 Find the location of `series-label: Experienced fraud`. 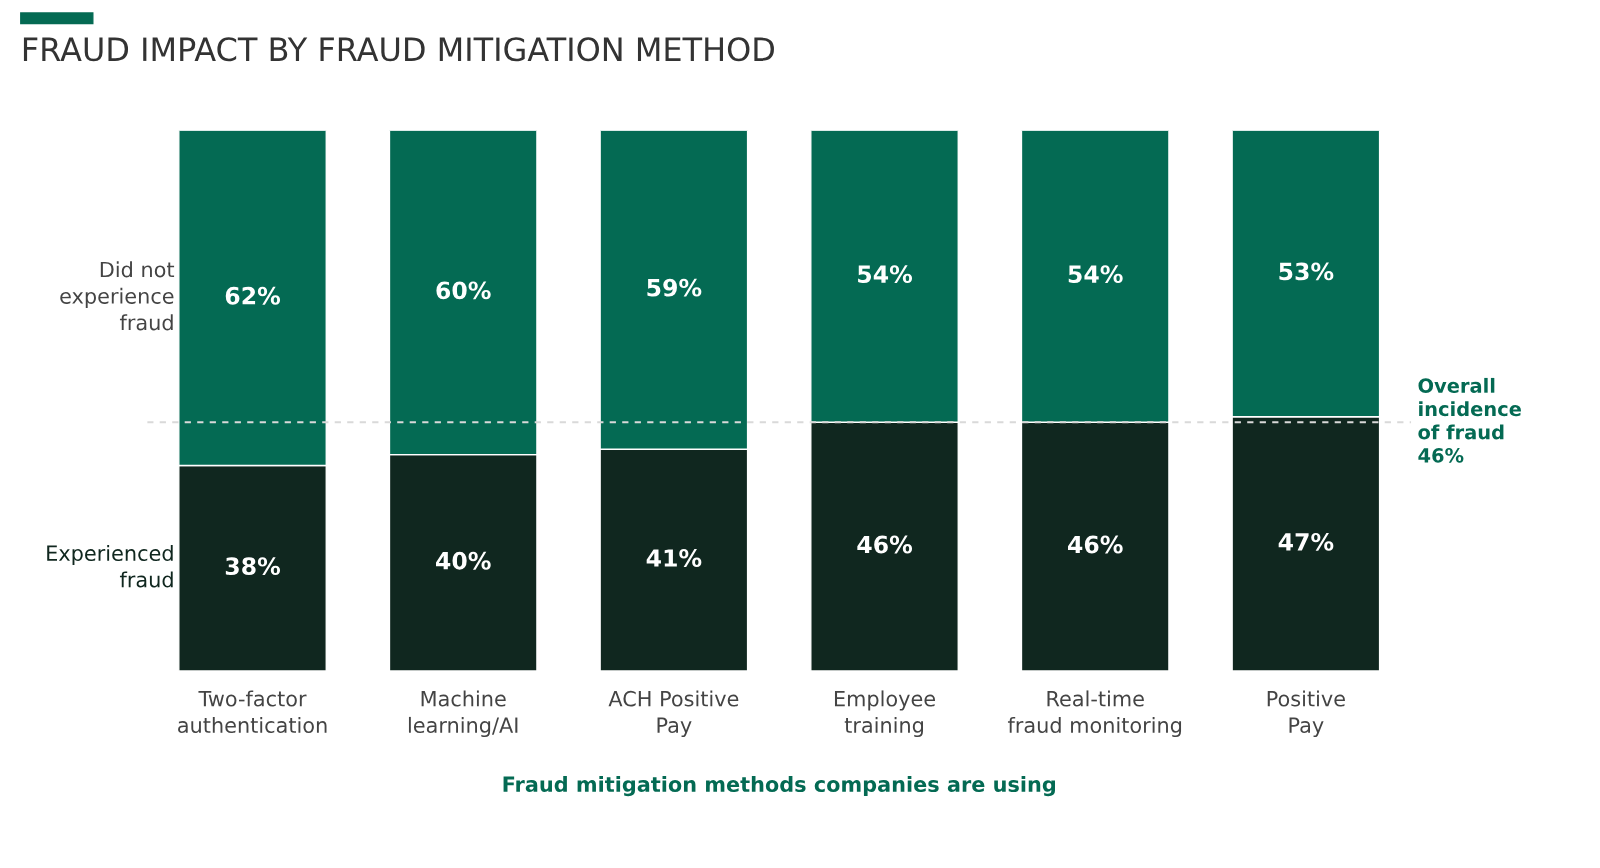

series-label: Experienced fraud is located at coordinates (110, 566).